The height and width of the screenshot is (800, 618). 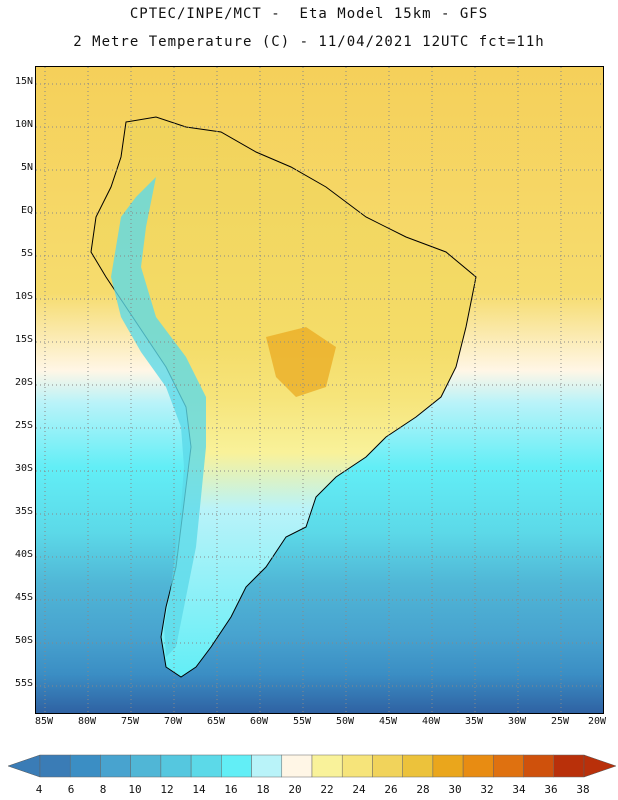 I want to click on lon-label: 30W, so click(x=517, y=721).